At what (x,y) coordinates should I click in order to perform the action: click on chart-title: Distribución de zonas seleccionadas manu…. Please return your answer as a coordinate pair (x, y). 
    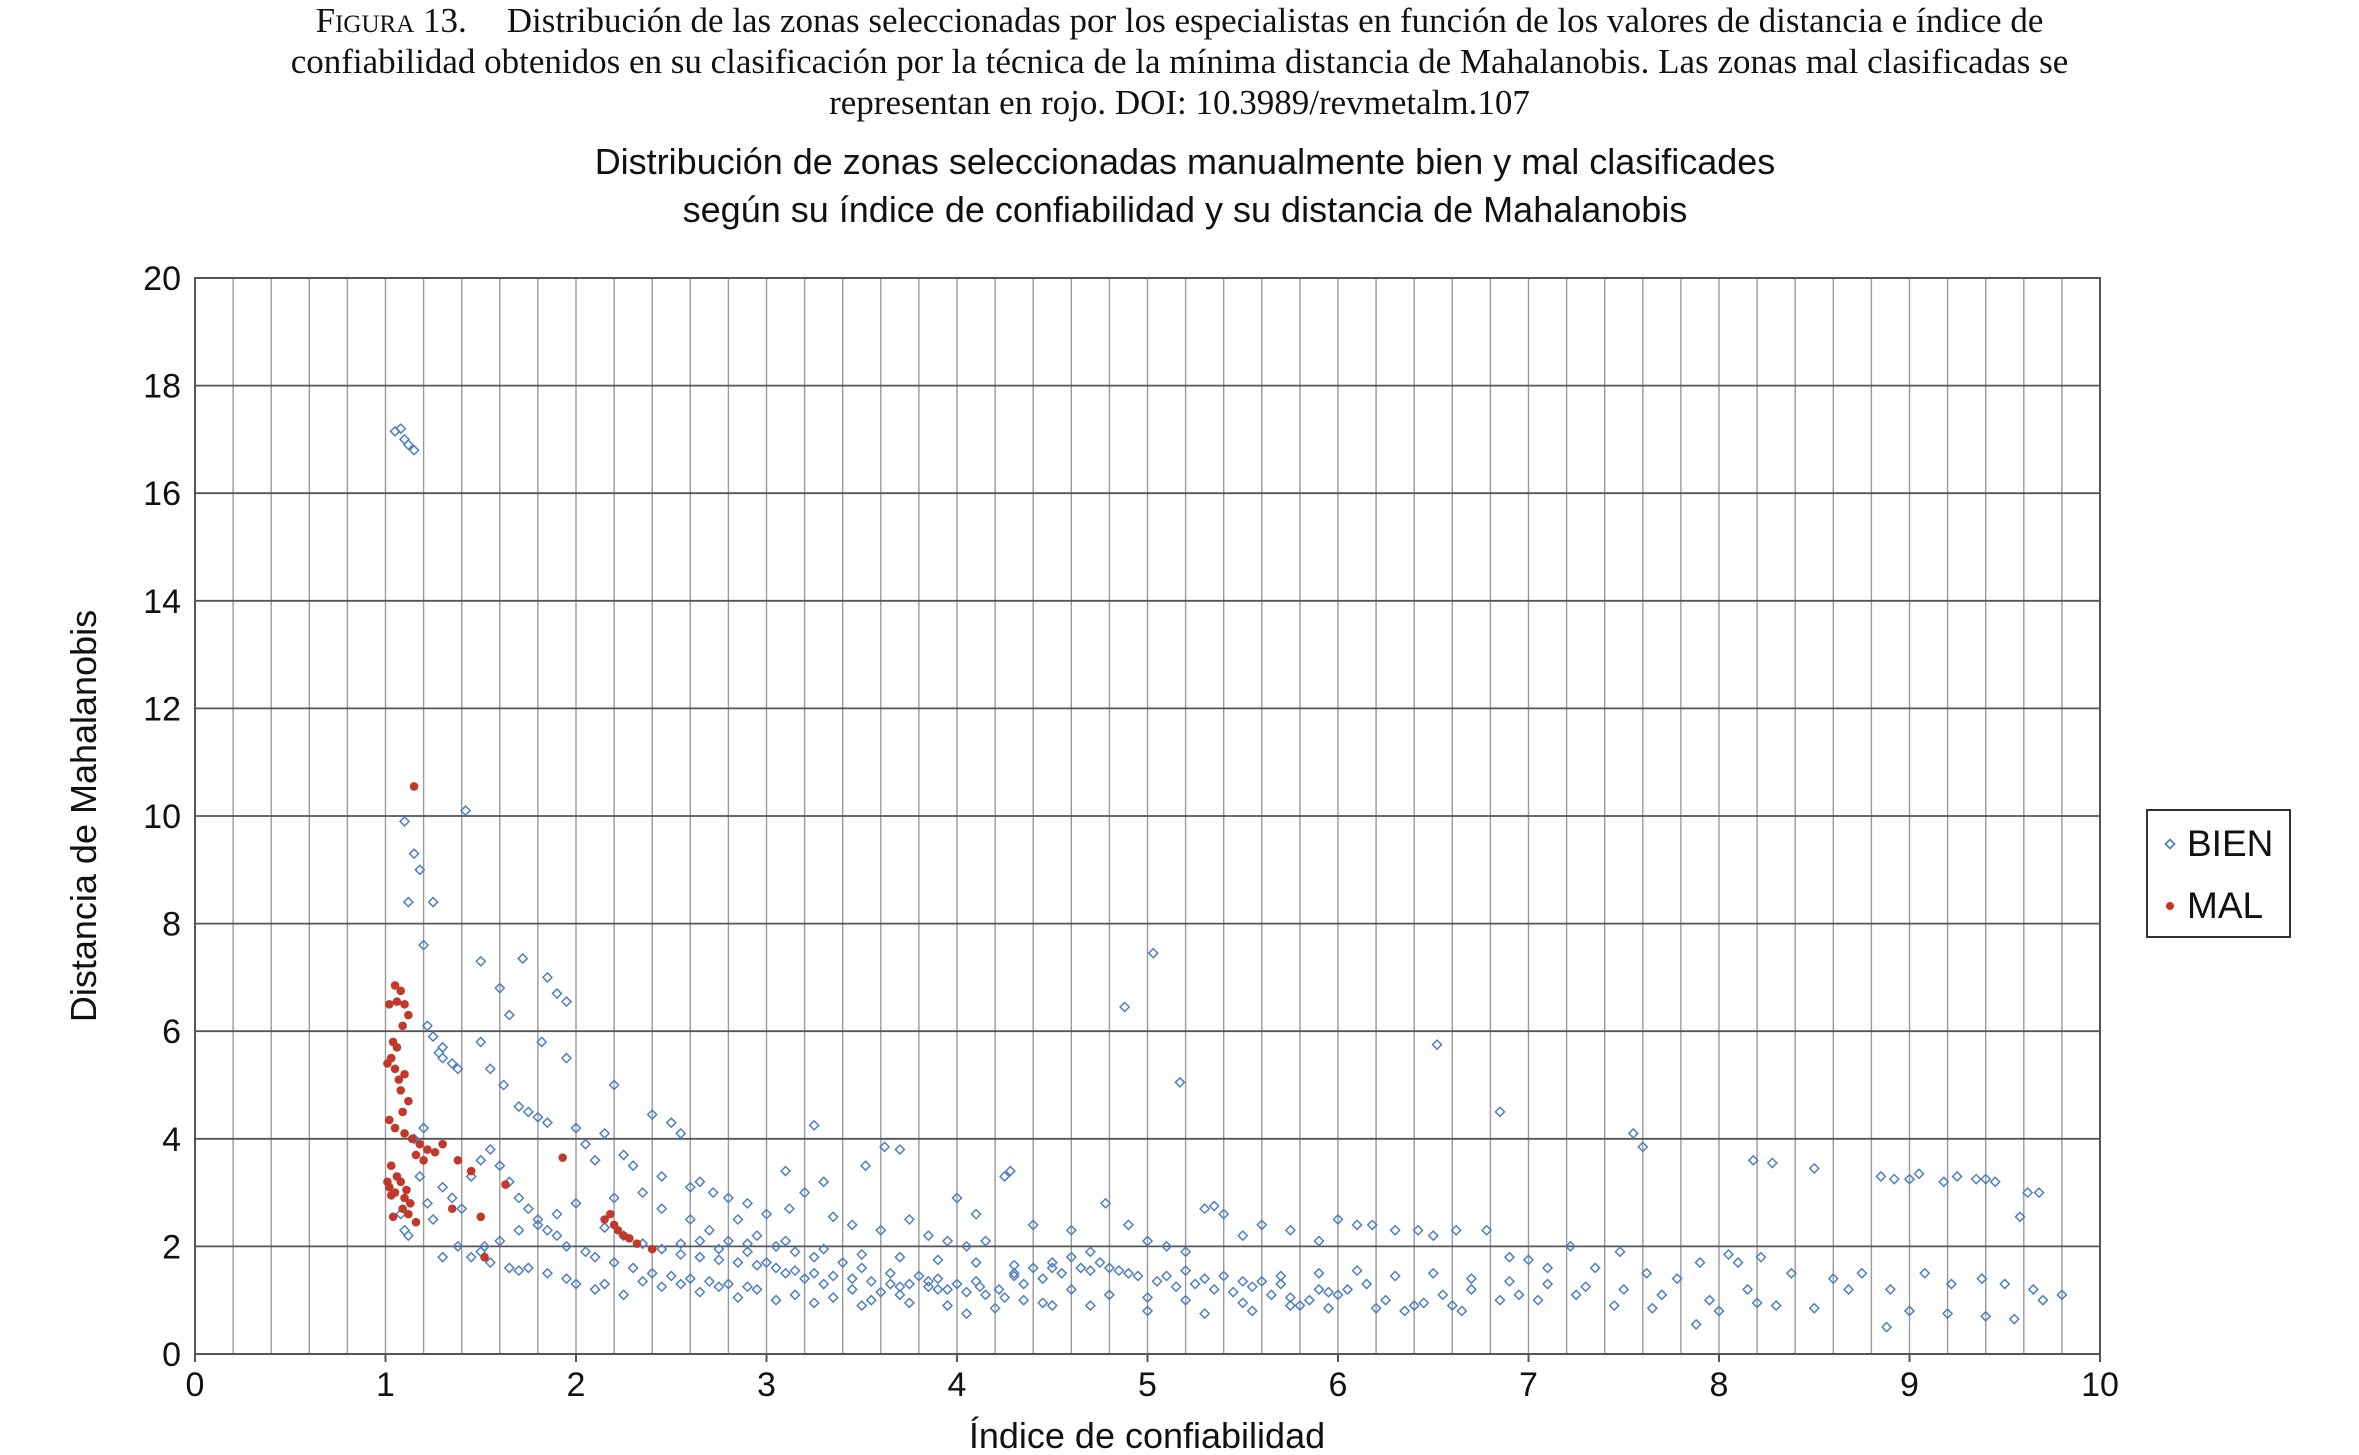
    Looking at the image, I should click on (1185, 186).